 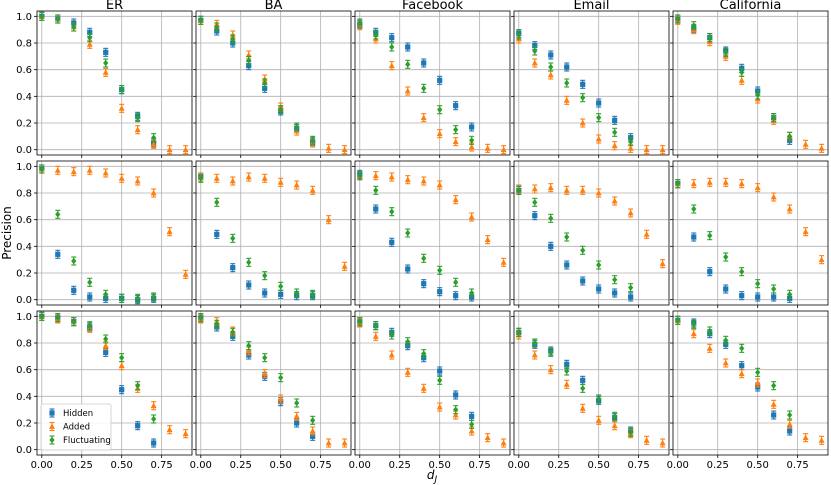 What do you see at coordinates (76, 427) in the screenshot?
I see `legend: Hidden Added Fluctuating` at bounding box center [76, 427].